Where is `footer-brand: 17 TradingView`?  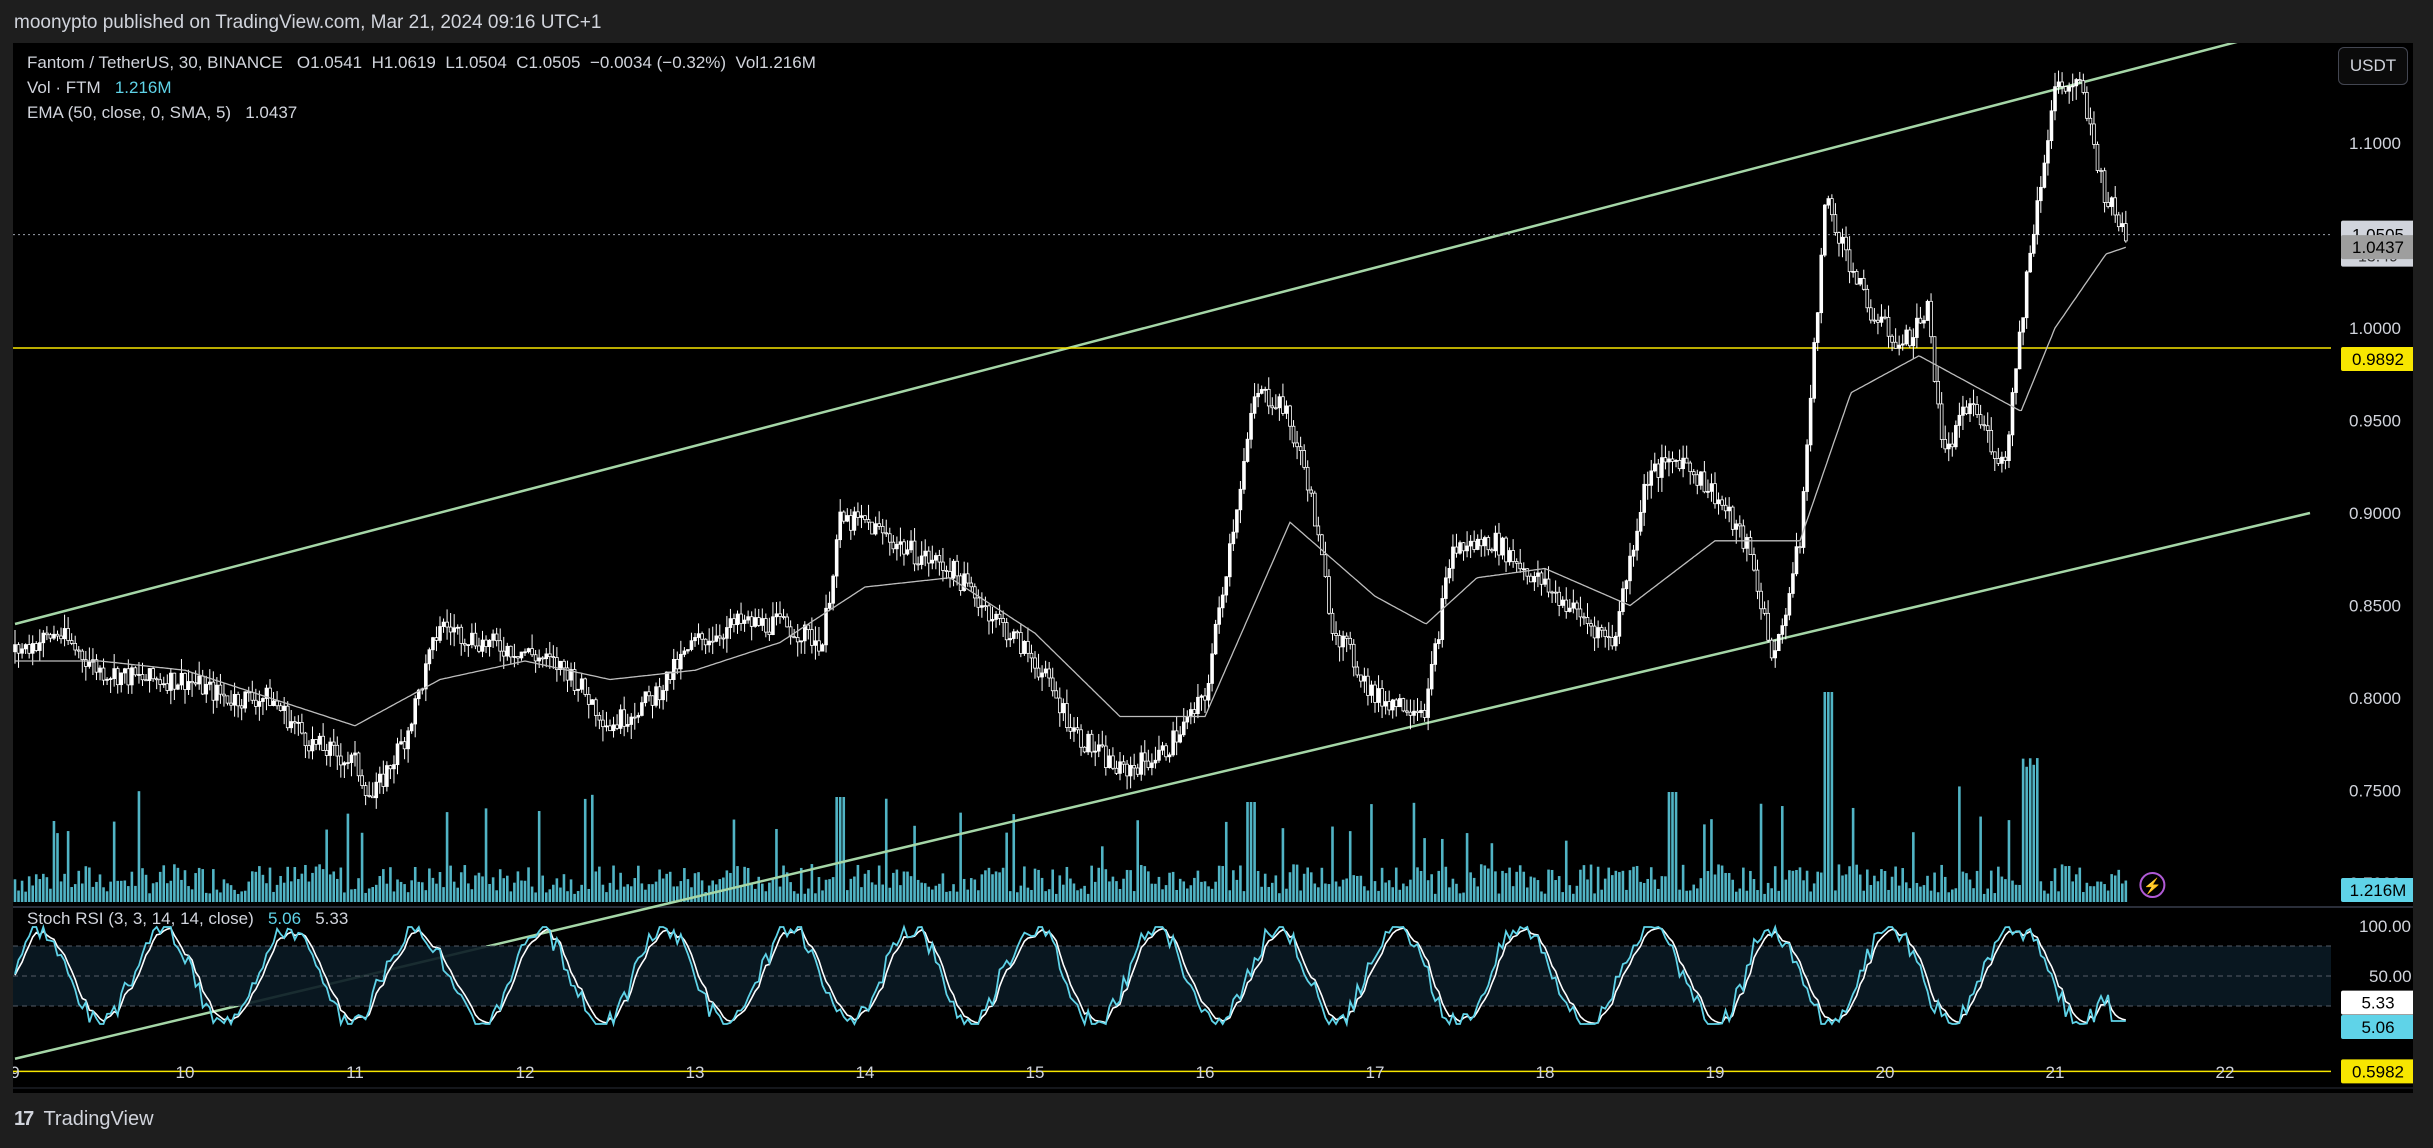
footer-brand: 17 TradingView is located at coordinates (84, 1119).